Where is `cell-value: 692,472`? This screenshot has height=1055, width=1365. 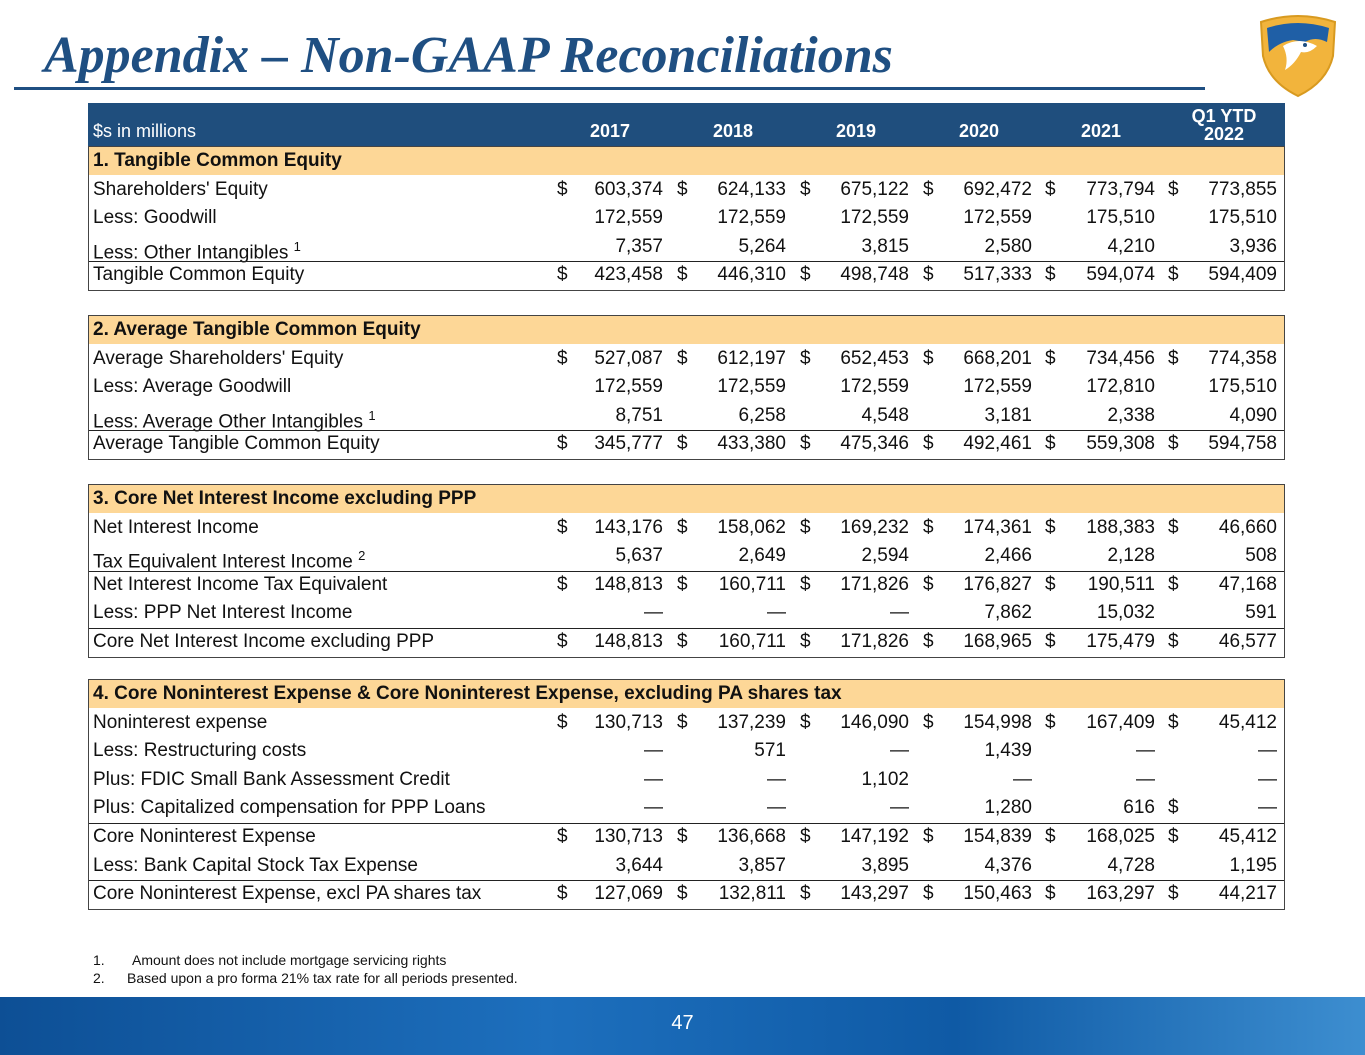
cell-value: 692,472 is located at coordinates (997, 189).